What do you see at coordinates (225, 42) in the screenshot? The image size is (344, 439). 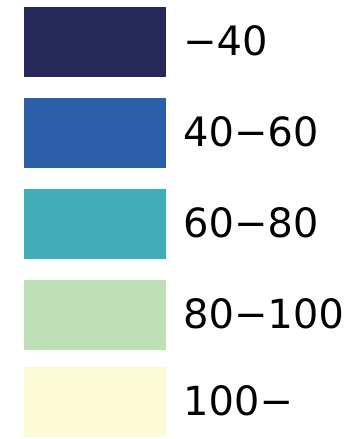 I see `legend-label: −40` at bounding box center [225, 42].